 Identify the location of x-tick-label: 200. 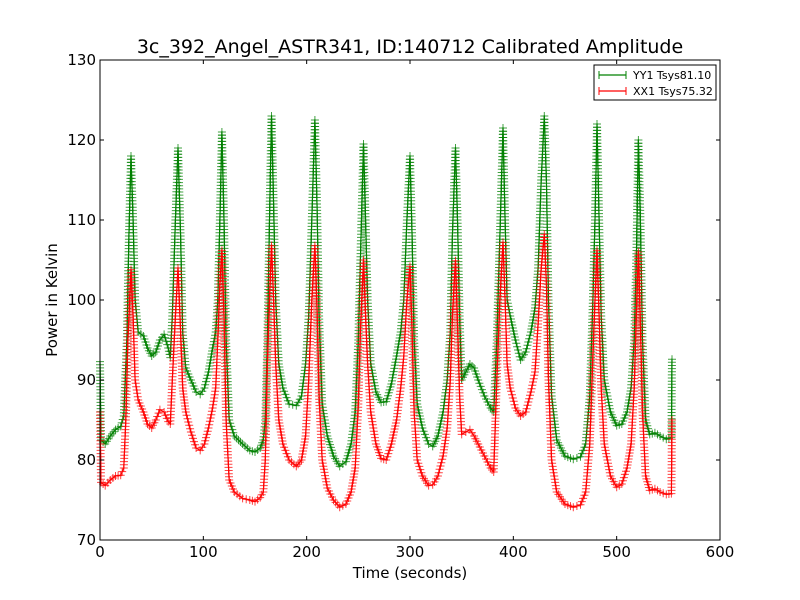
(306, 552).